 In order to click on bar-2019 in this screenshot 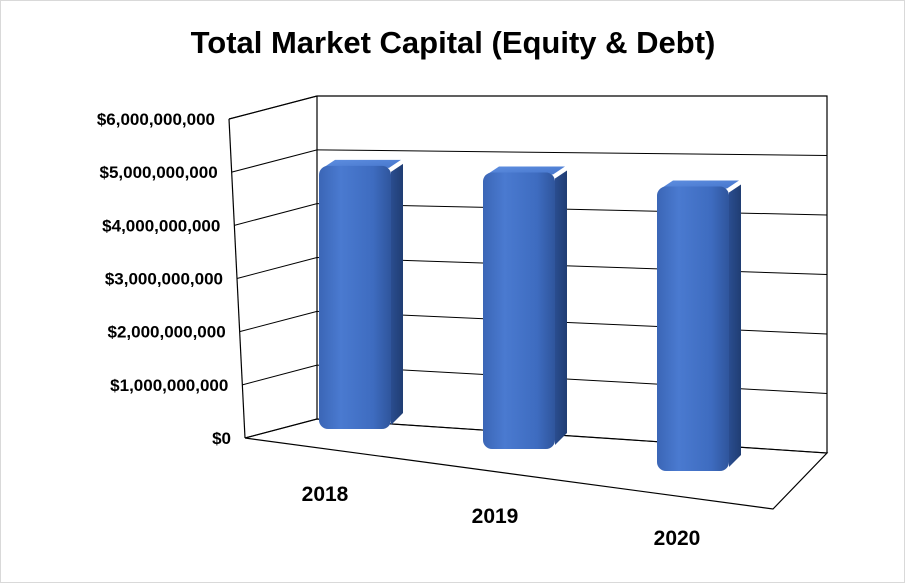, I will do `click(525, 308)`.